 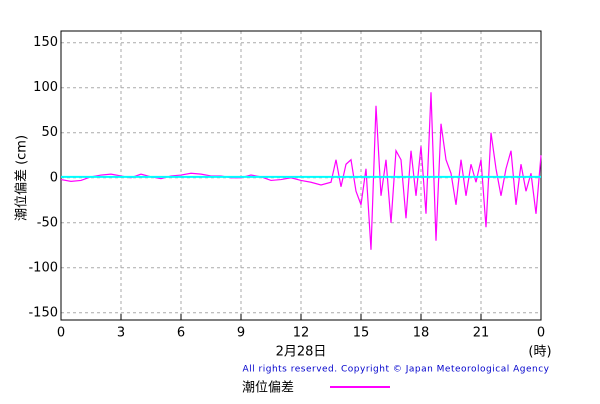 I want to click on x-tick-label: 6, so click(x=181, y=333).